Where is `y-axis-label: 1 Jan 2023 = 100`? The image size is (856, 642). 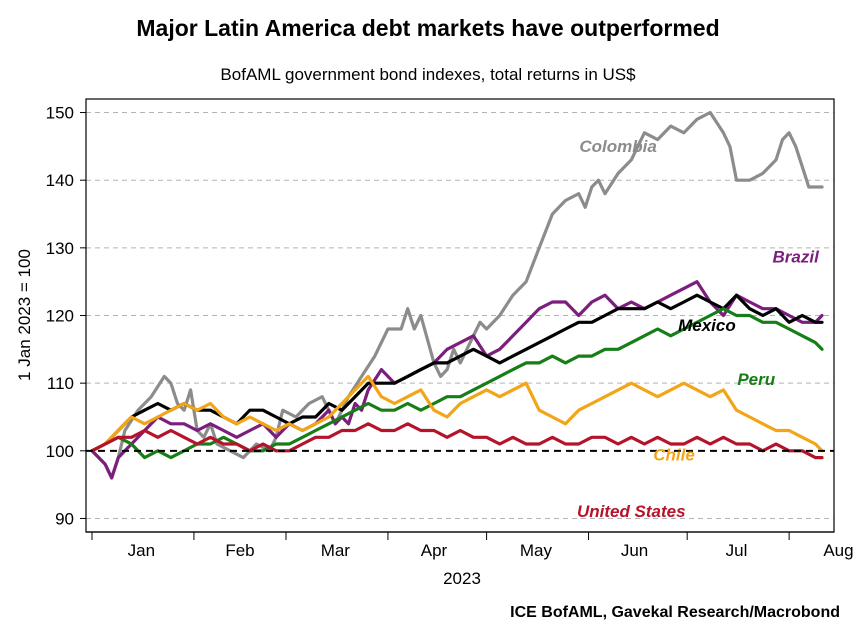 y-axis-label: 1 Jan 2023 = 100 is located at coordinates (24, 315).